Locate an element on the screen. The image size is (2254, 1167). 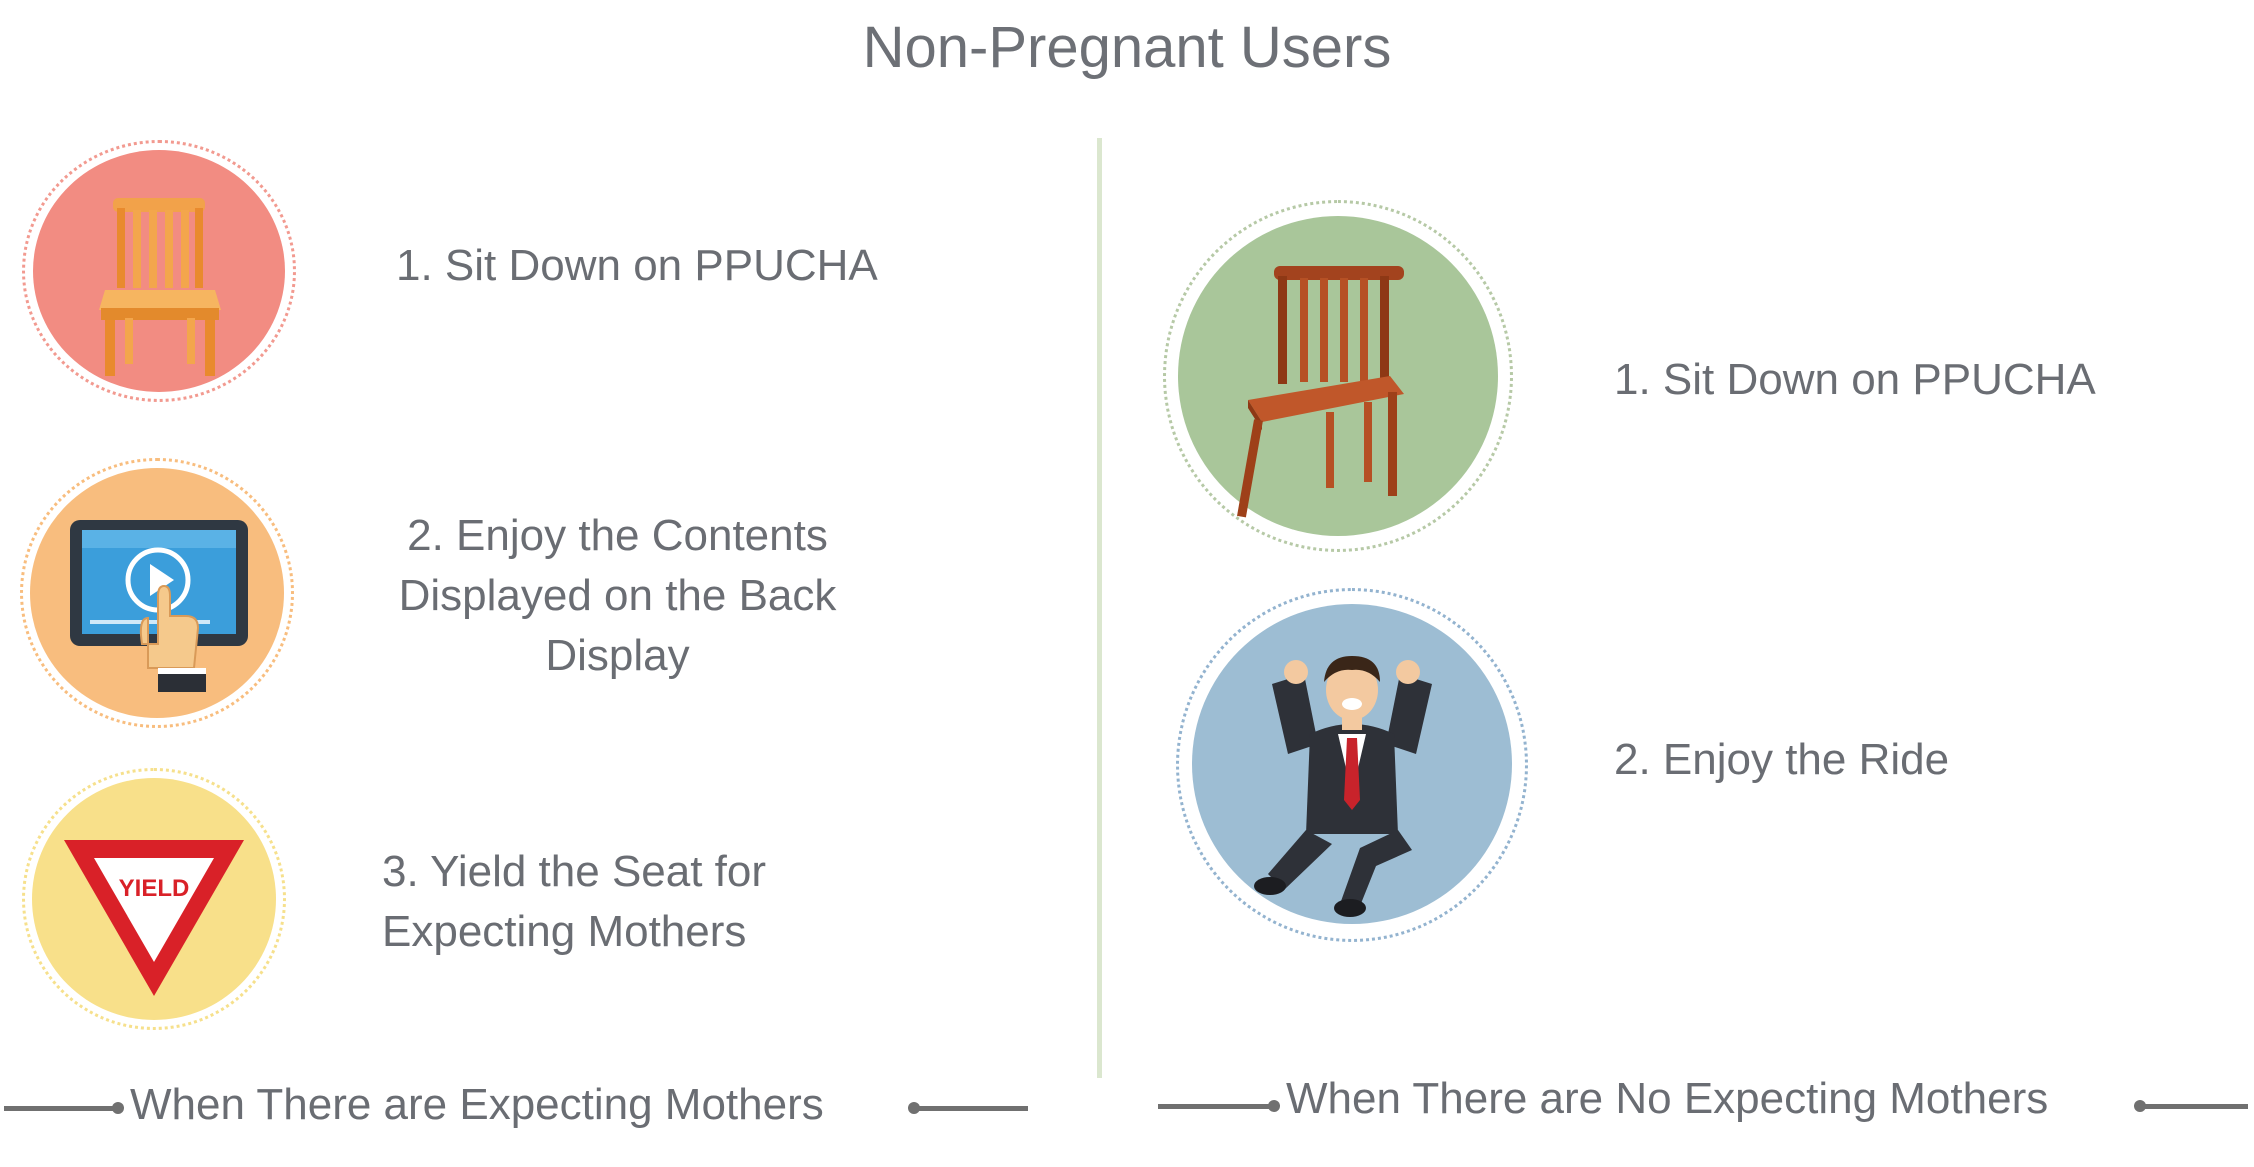
footer-label: When There are No Expecting Mothers is located at coordinates (1667, 1098).